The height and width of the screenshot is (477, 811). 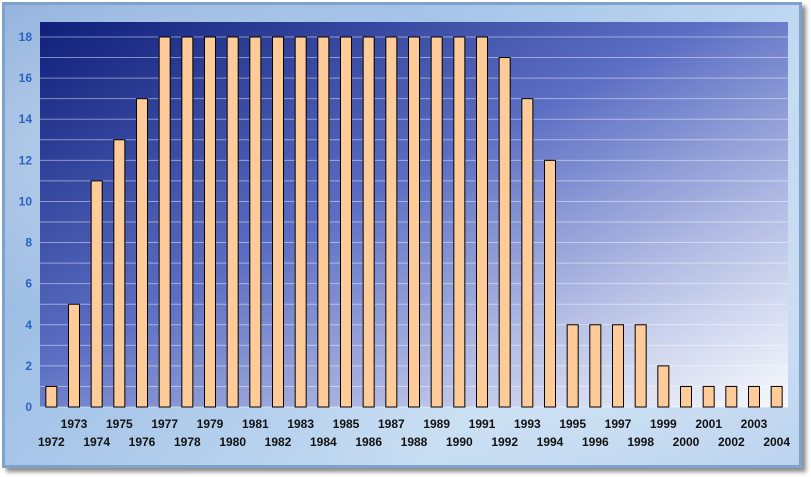 I want to click on y-tick-label: 2, so click(x=28, y=366).